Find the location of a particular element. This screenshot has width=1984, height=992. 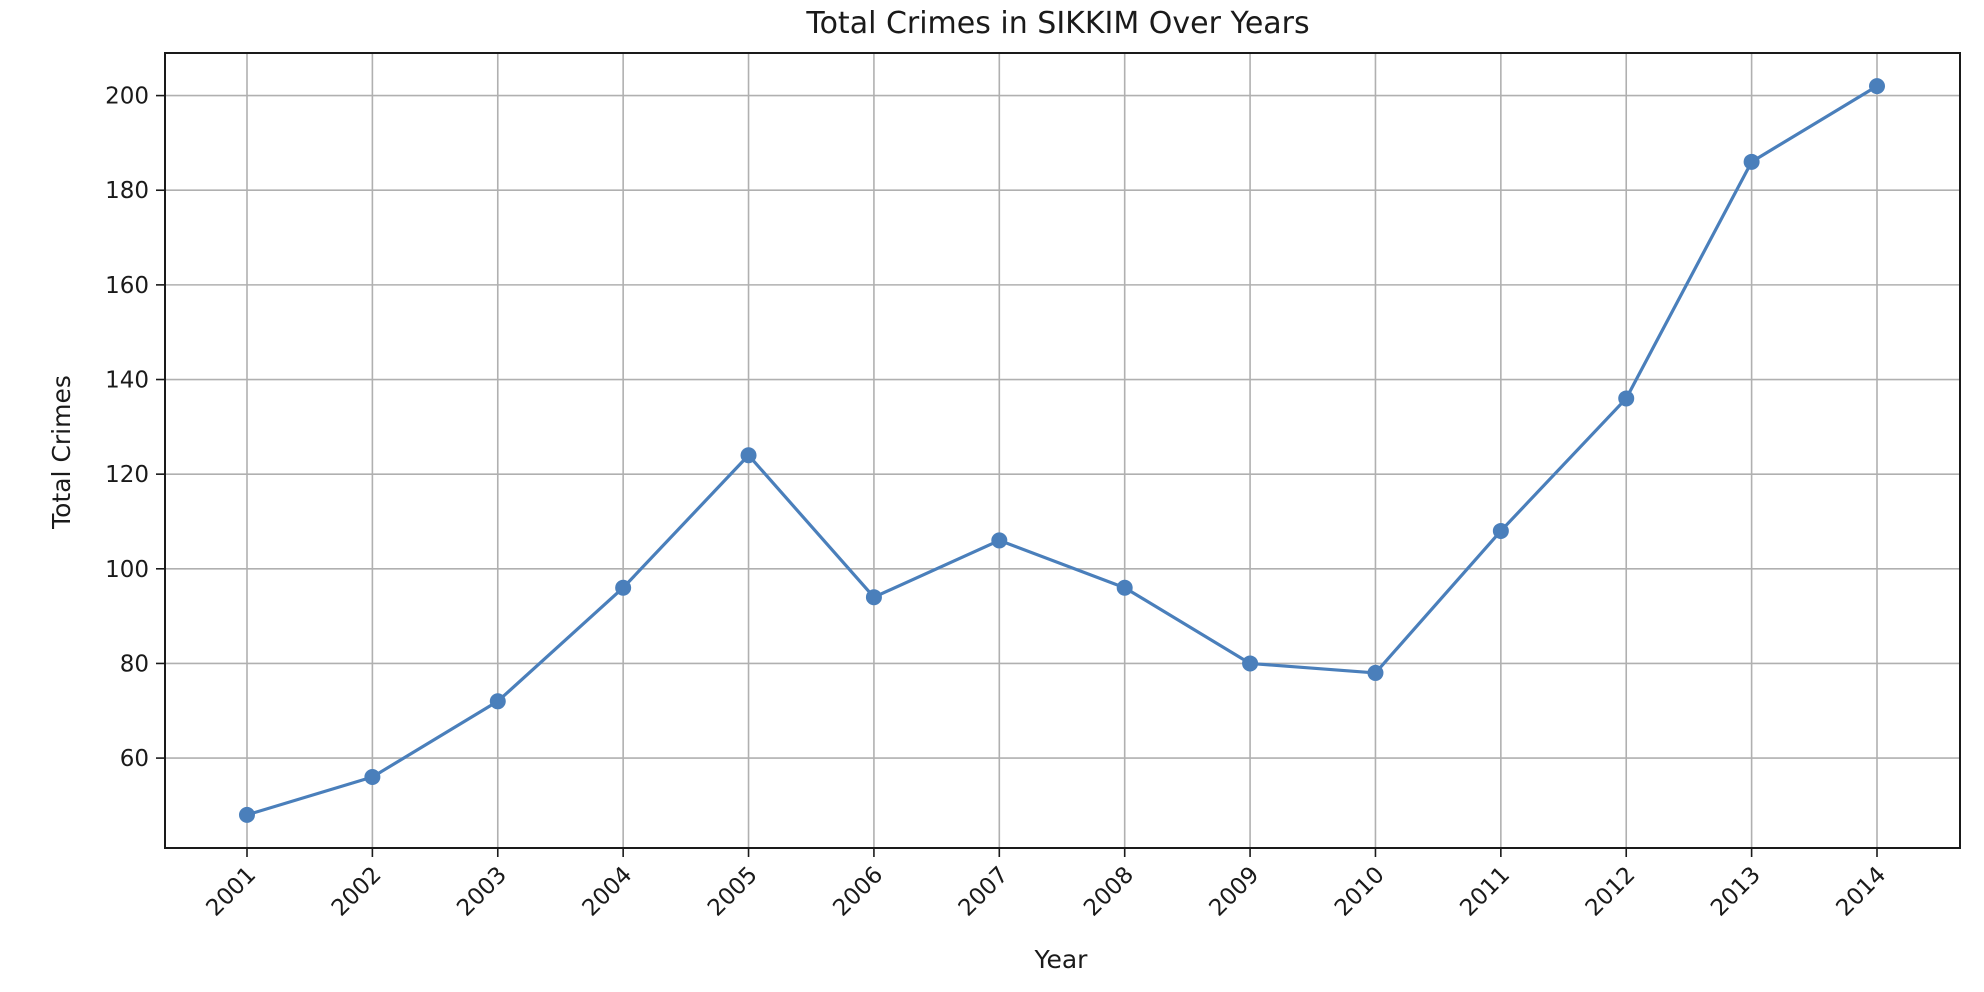

y-tick-label: 100 is located at coordinates (127, 570).